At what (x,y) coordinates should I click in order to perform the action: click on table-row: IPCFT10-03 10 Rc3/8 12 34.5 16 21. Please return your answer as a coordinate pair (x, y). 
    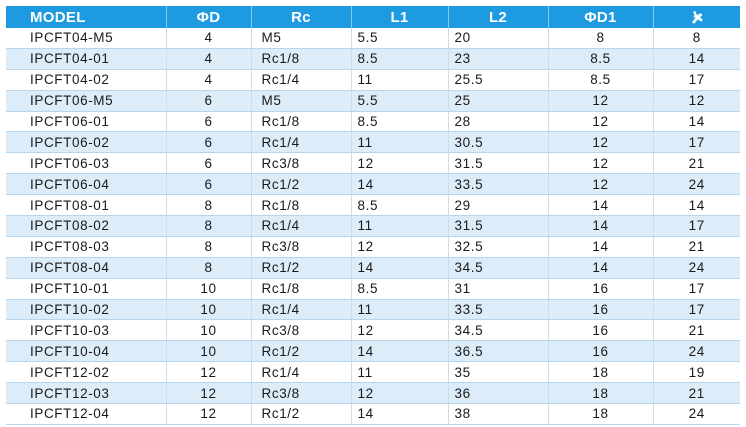
    Looking at the image, I should click on (373, 330).